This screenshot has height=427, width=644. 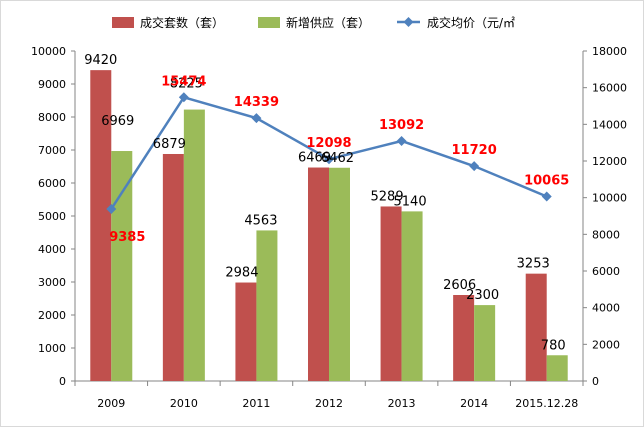 I want to click on data-label-deals: 5289, so click(x=387, y=196).